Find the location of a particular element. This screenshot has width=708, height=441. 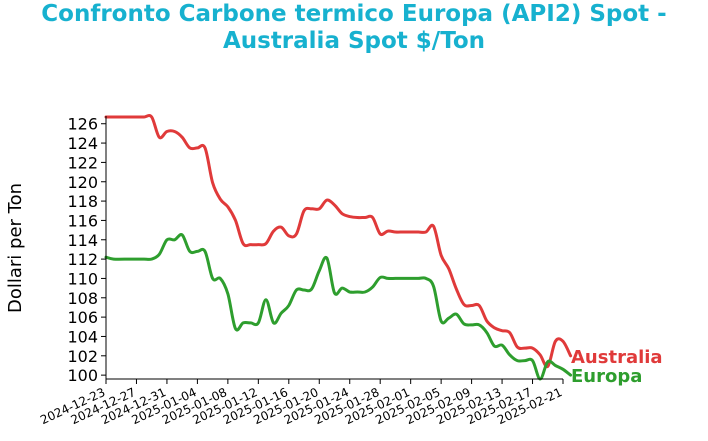

series-label-europa: Europa is located at coordinates (606, 376).